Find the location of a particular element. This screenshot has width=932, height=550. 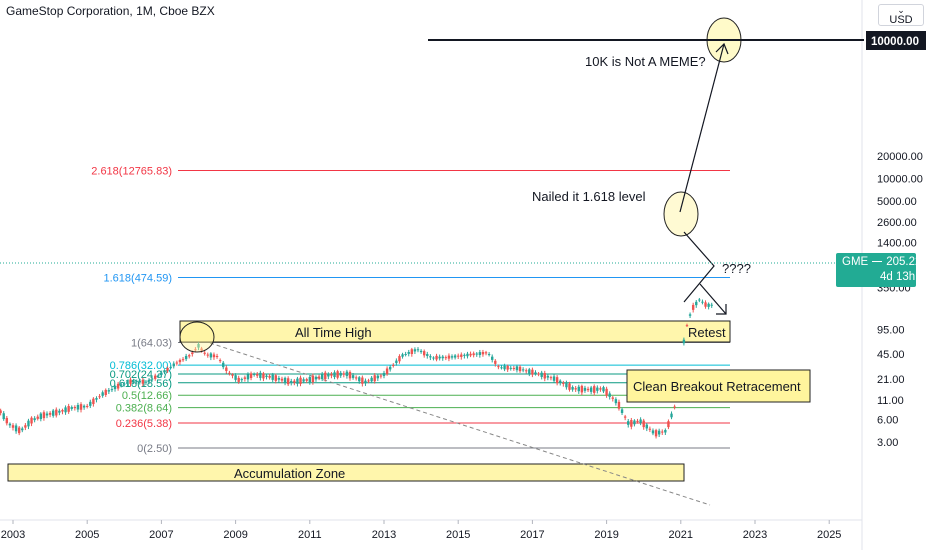

bar-countdown: 4d 13h is located at coordinates (898, 277).